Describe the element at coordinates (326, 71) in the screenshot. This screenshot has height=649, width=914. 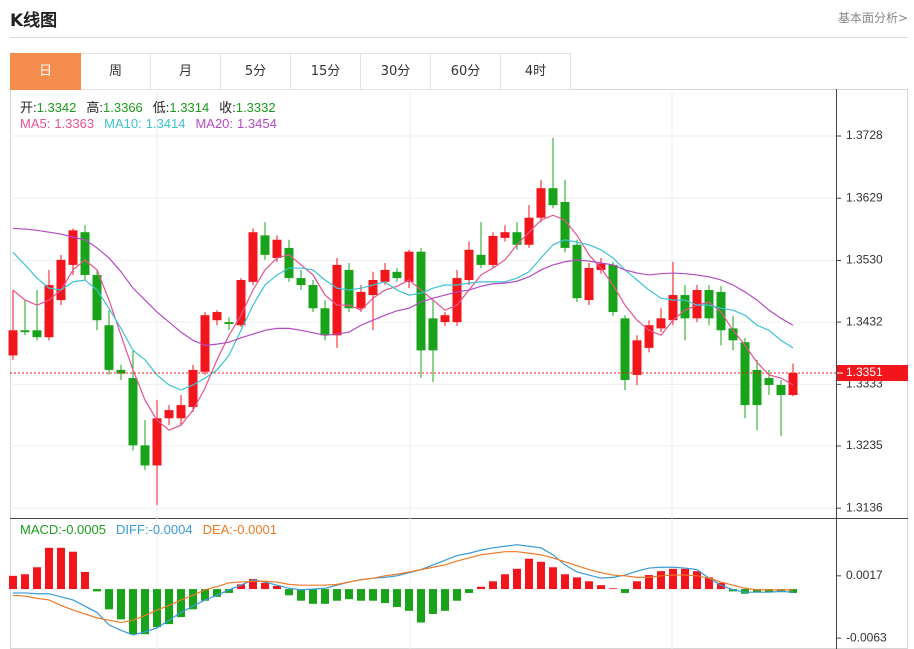
I see `period-tab: 15分` at that location.